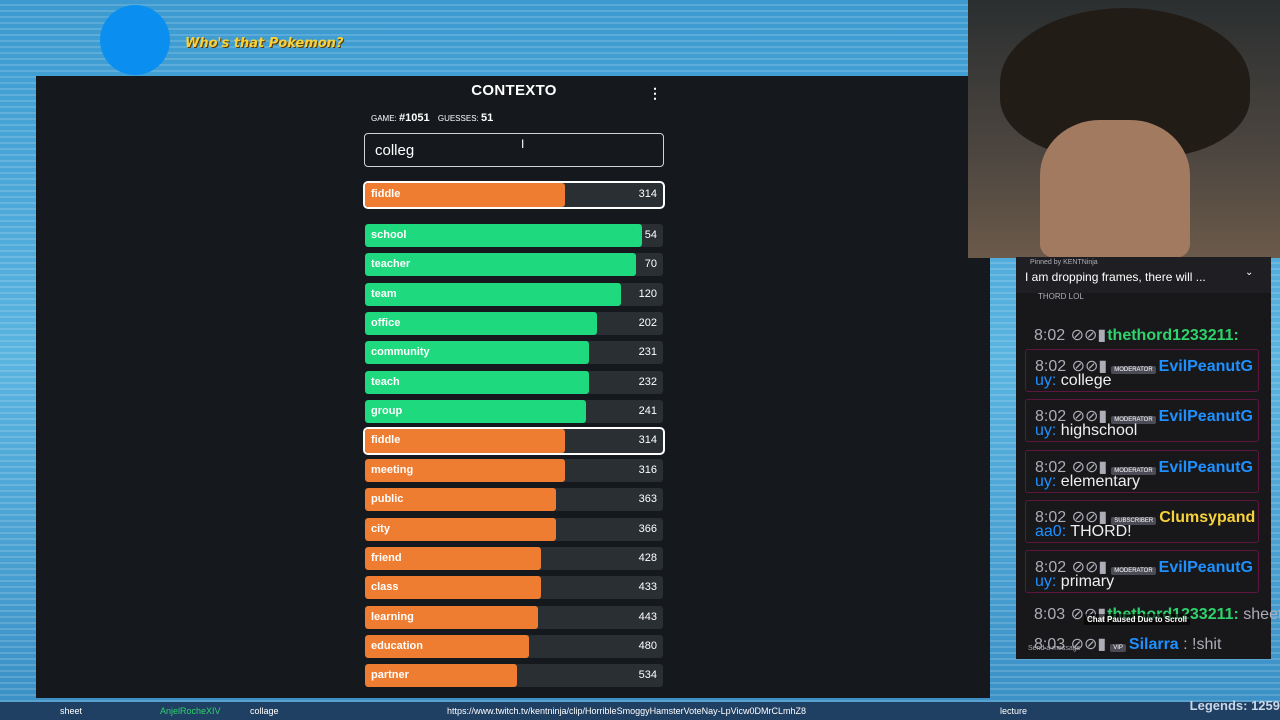 The width and height of the screenshot is (1280, 720). Describe the element at coordinates (71, 711) in the screenshot. I see `ticker-item-1: sheet` at that location.